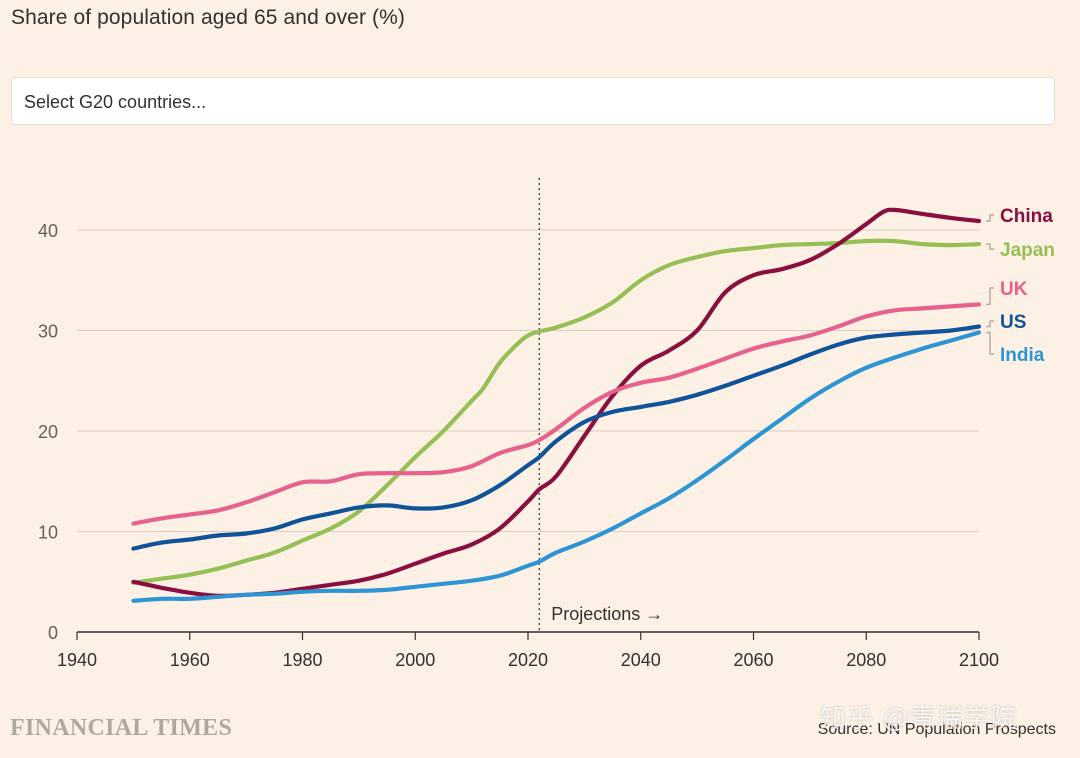 The height and width of the screenshot is (758, 1080). I want to click on y-tick-label: 40, so click(48, 231).